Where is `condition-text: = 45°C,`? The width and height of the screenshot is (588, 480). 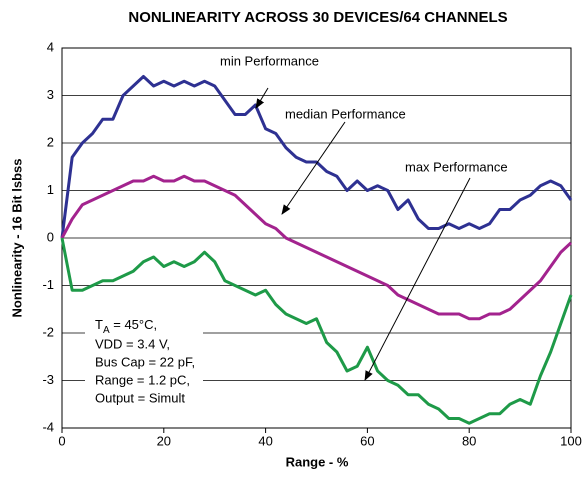 condition-text: = 45°C, is located at coordinates (133, 324).